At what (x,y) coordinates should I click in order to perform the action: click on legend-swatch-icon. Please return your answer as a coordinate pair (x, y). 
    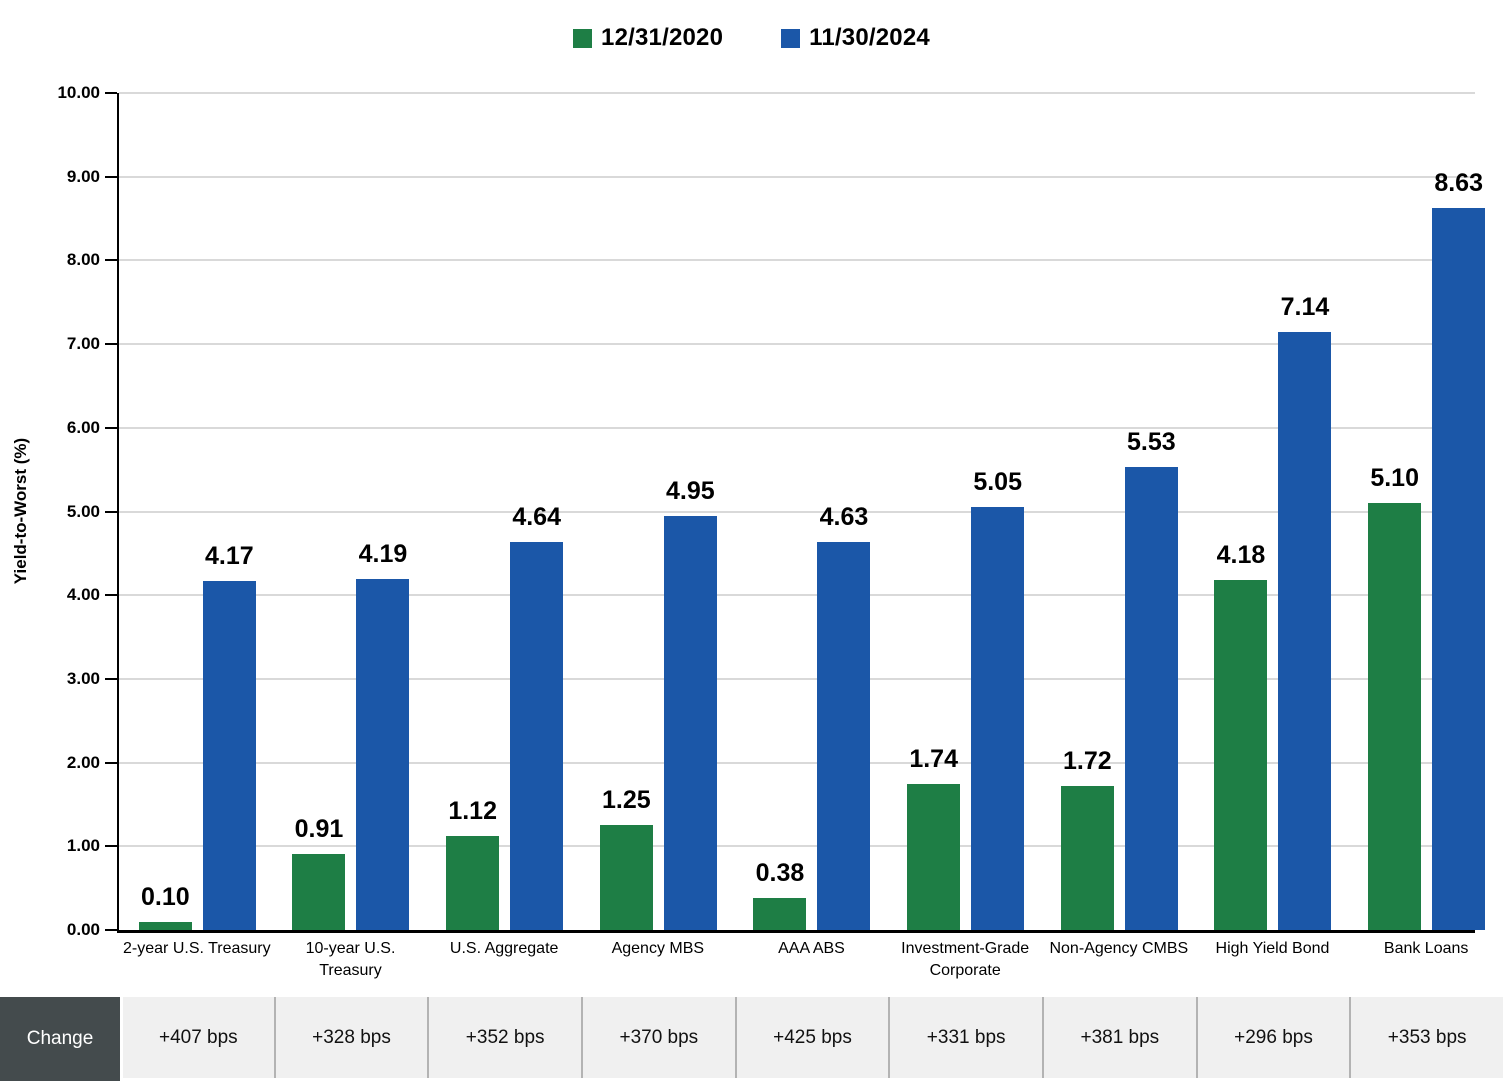
    Looking at the image, I should click on (583, 38).